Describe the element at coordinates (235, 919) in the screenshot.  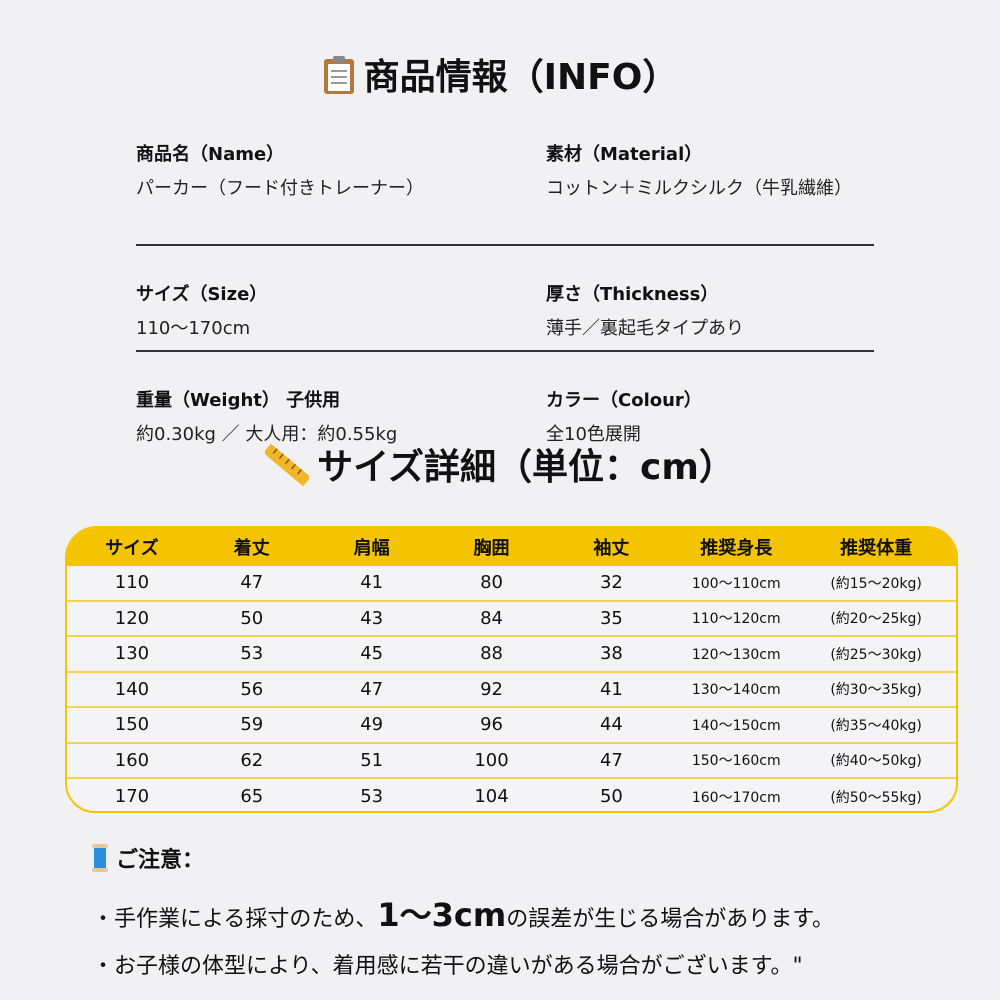
I see `note-line-1-pre: ・手作業による採寸のため、` at that location.